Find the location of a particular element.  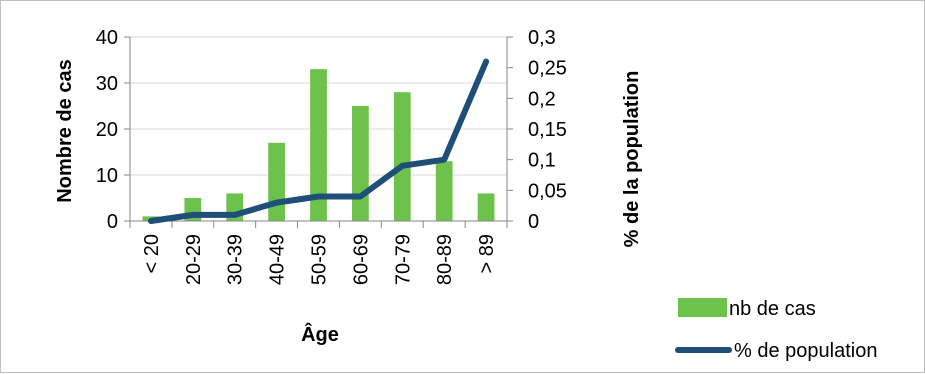

y2-tick-label: 0,2 is located at coordinates (542, 99).